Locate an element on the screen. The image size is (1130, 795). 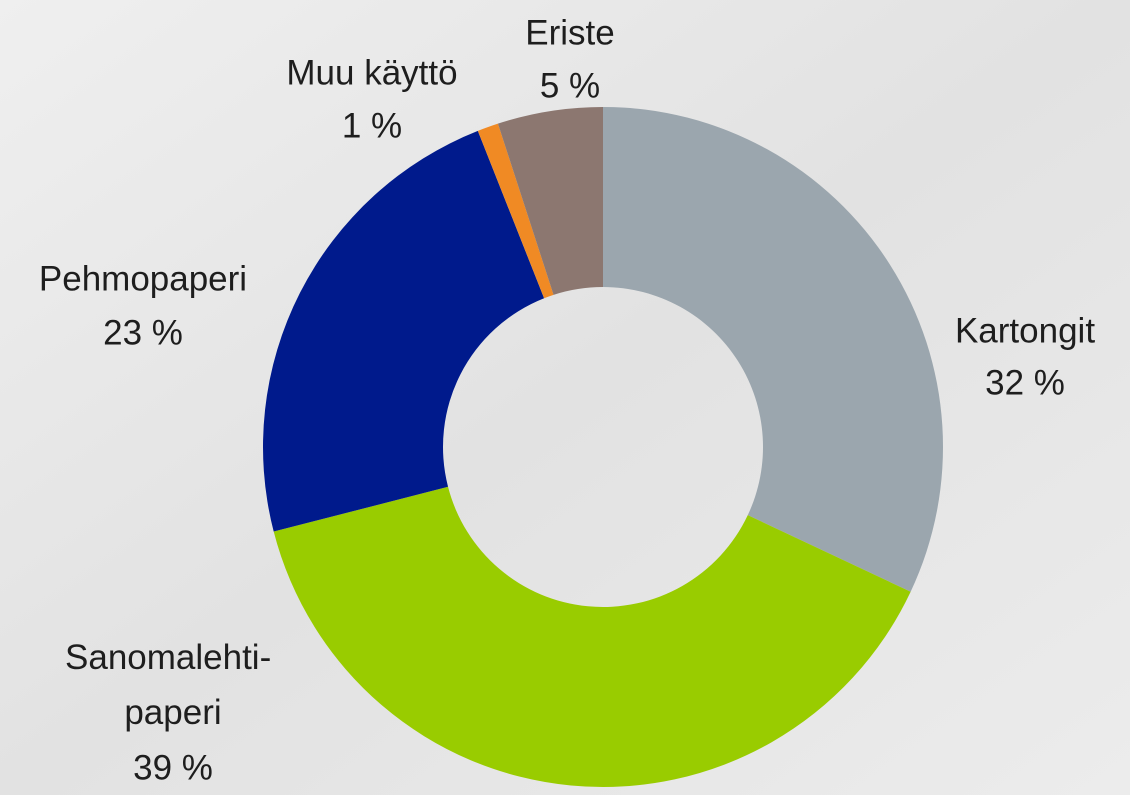
slice-label: Muu käyttö is located at coordinates (371, 72).